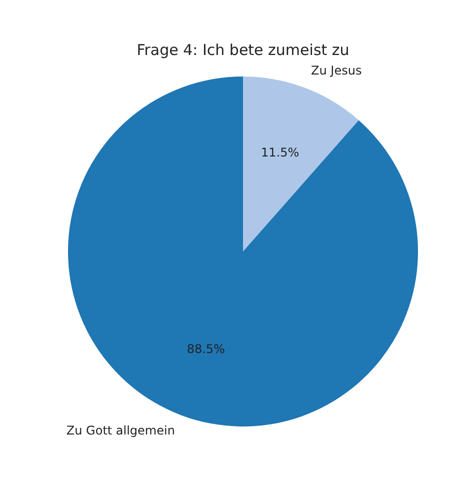 This screenshot has height=500, width=470. What do you see at coordinates (120, 431) in the screenshot?
I see `slice-label: Zu Gott allgemein` at bounding box center [120, 431].